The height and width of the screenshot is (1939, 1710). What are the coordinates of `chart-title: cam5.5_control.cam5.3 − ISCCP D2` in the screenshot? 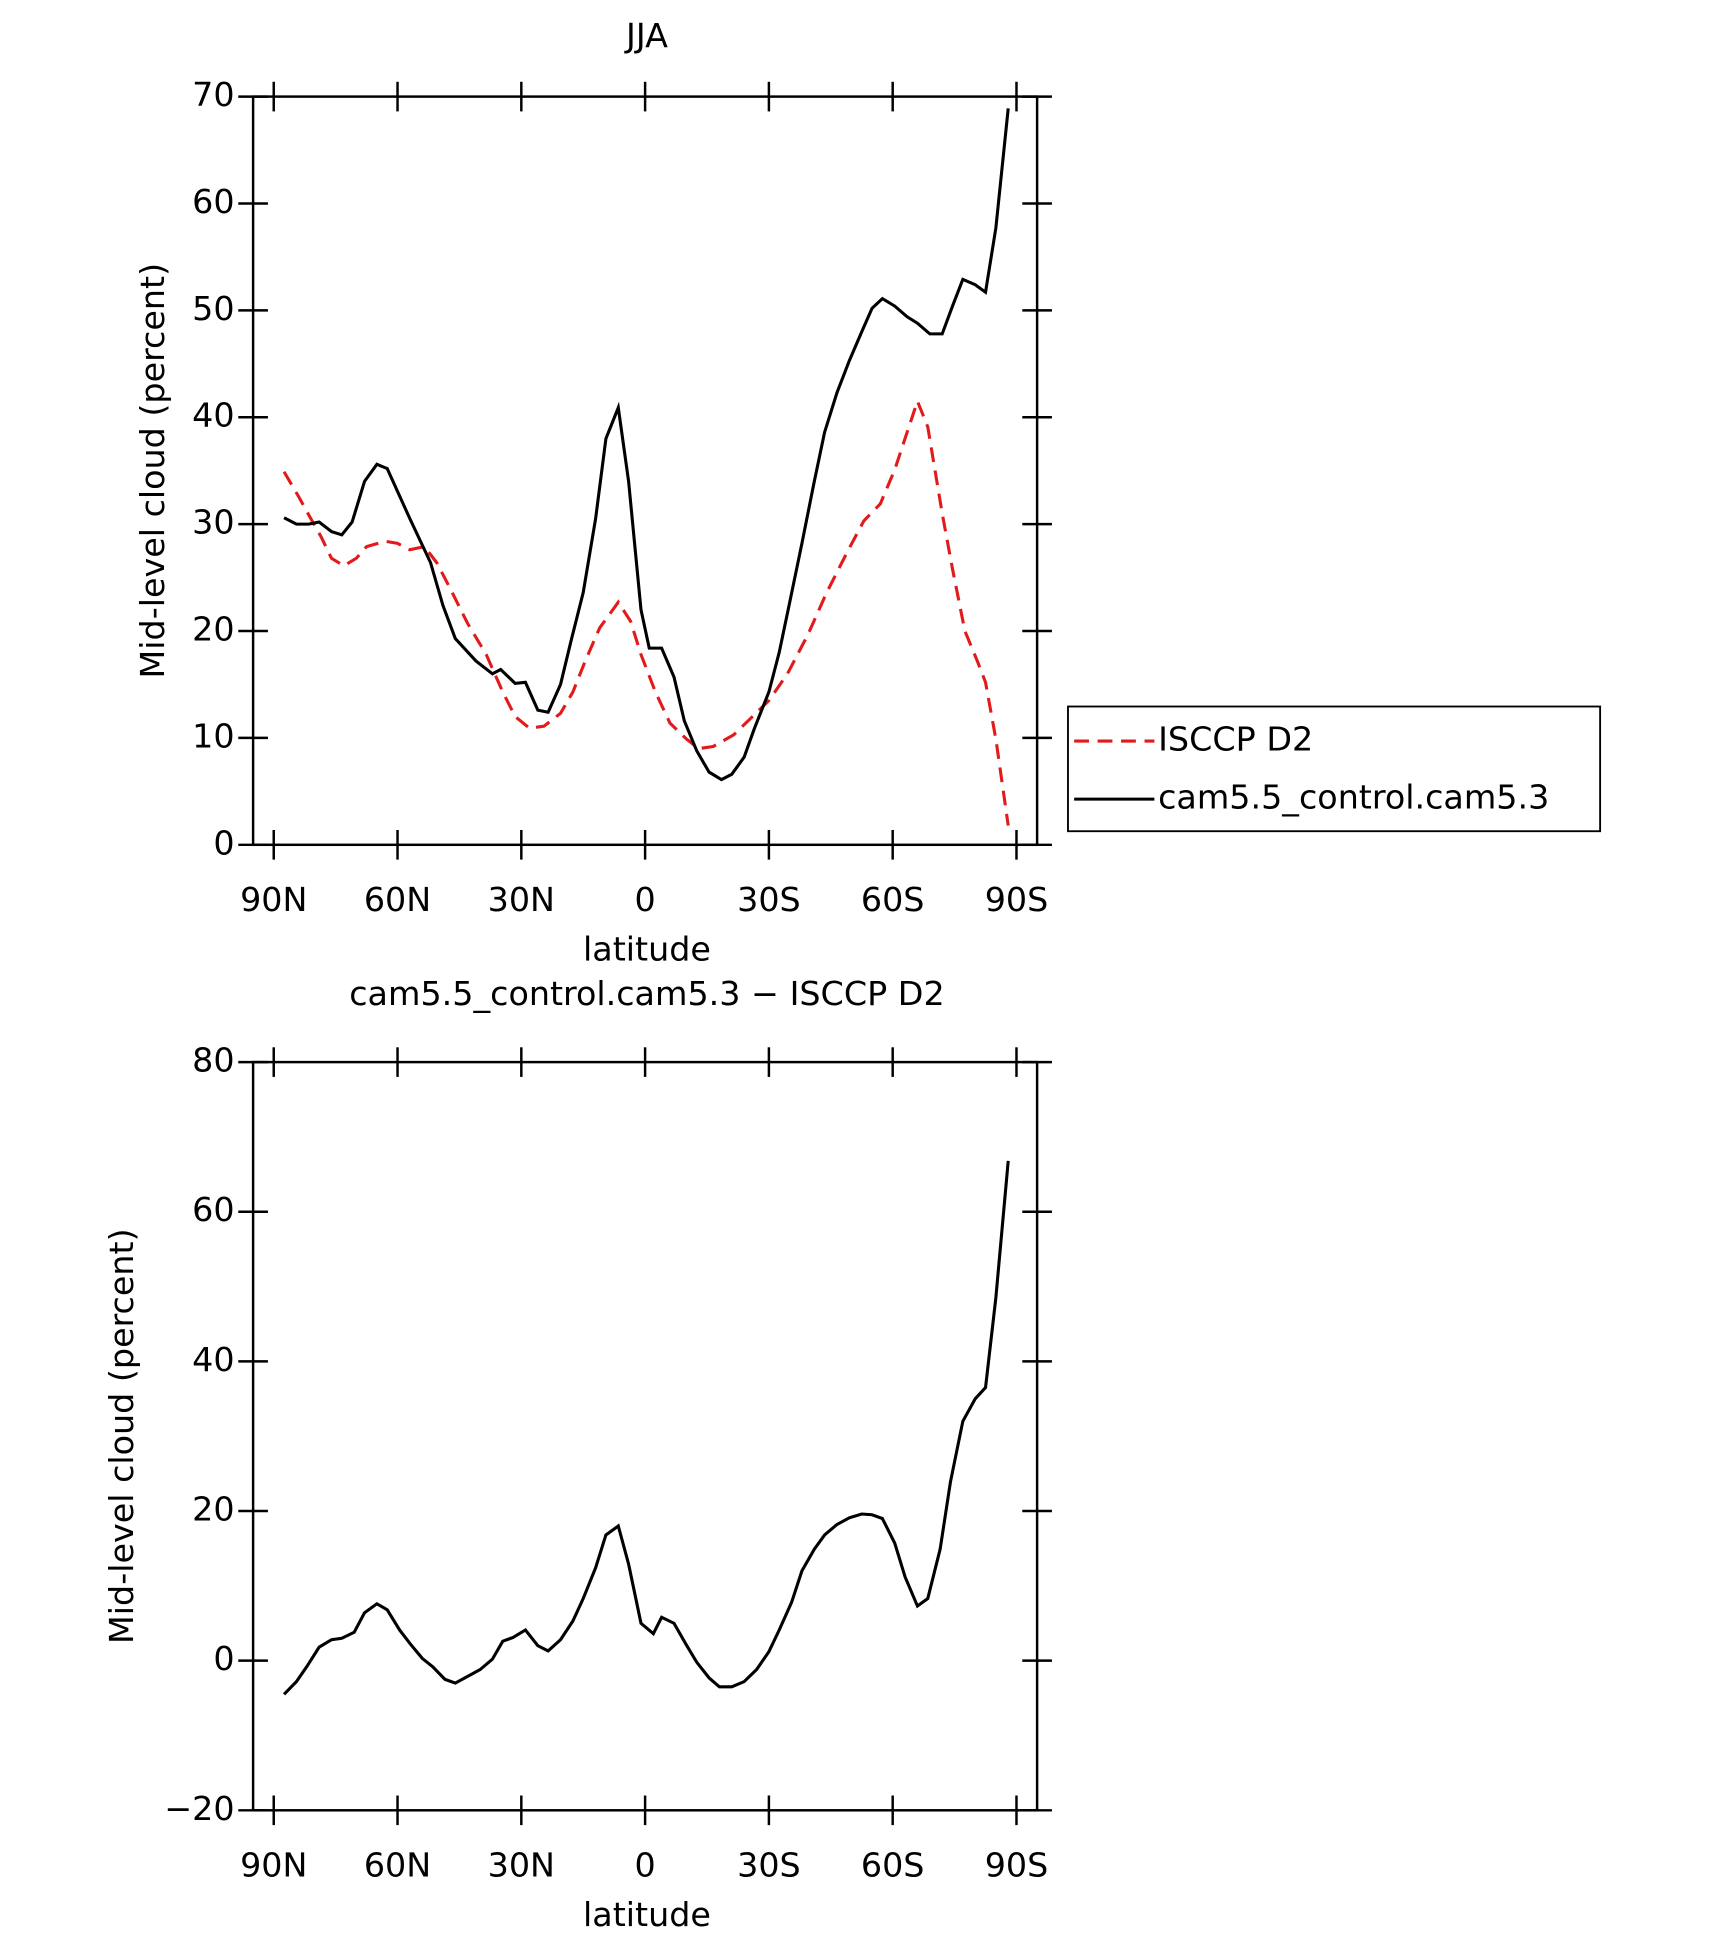 It's located at (646, 993).